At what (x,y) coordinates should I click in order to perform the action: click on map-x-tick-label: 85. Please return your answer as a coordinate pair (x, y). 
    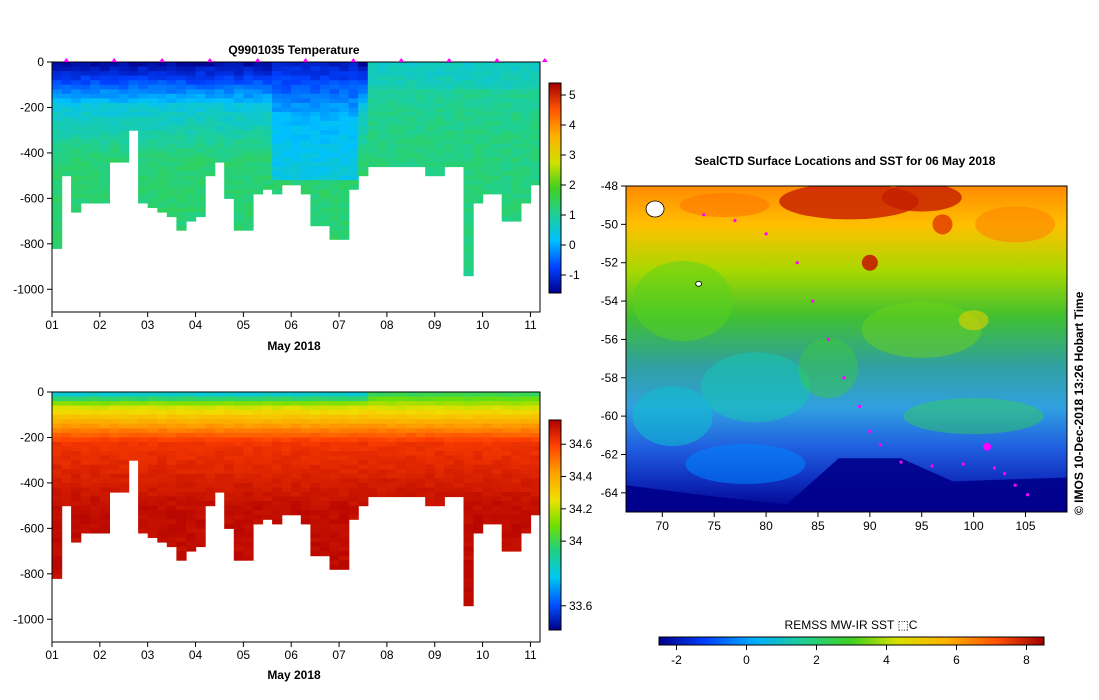
    Looking at the image, I should click on (818, 526).